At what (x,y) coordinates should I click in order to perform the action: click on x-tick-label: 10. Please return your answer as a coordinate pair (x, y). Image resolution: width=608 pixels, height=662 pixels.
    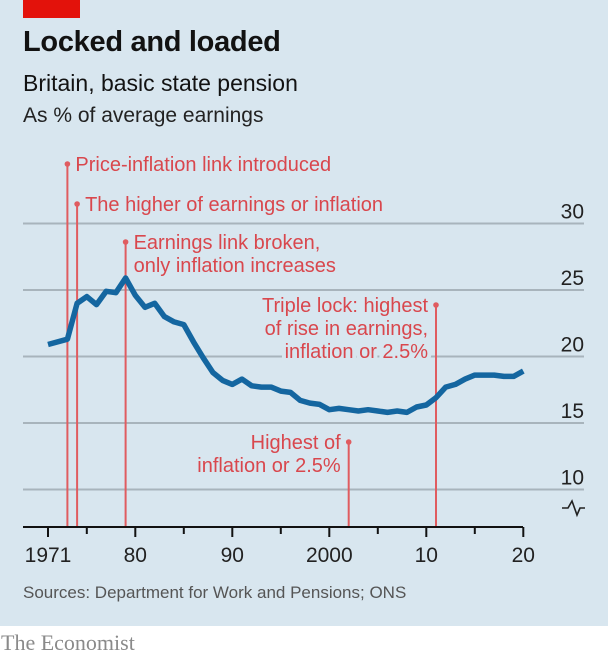
    Looking at the image, I should click on (426, 555).